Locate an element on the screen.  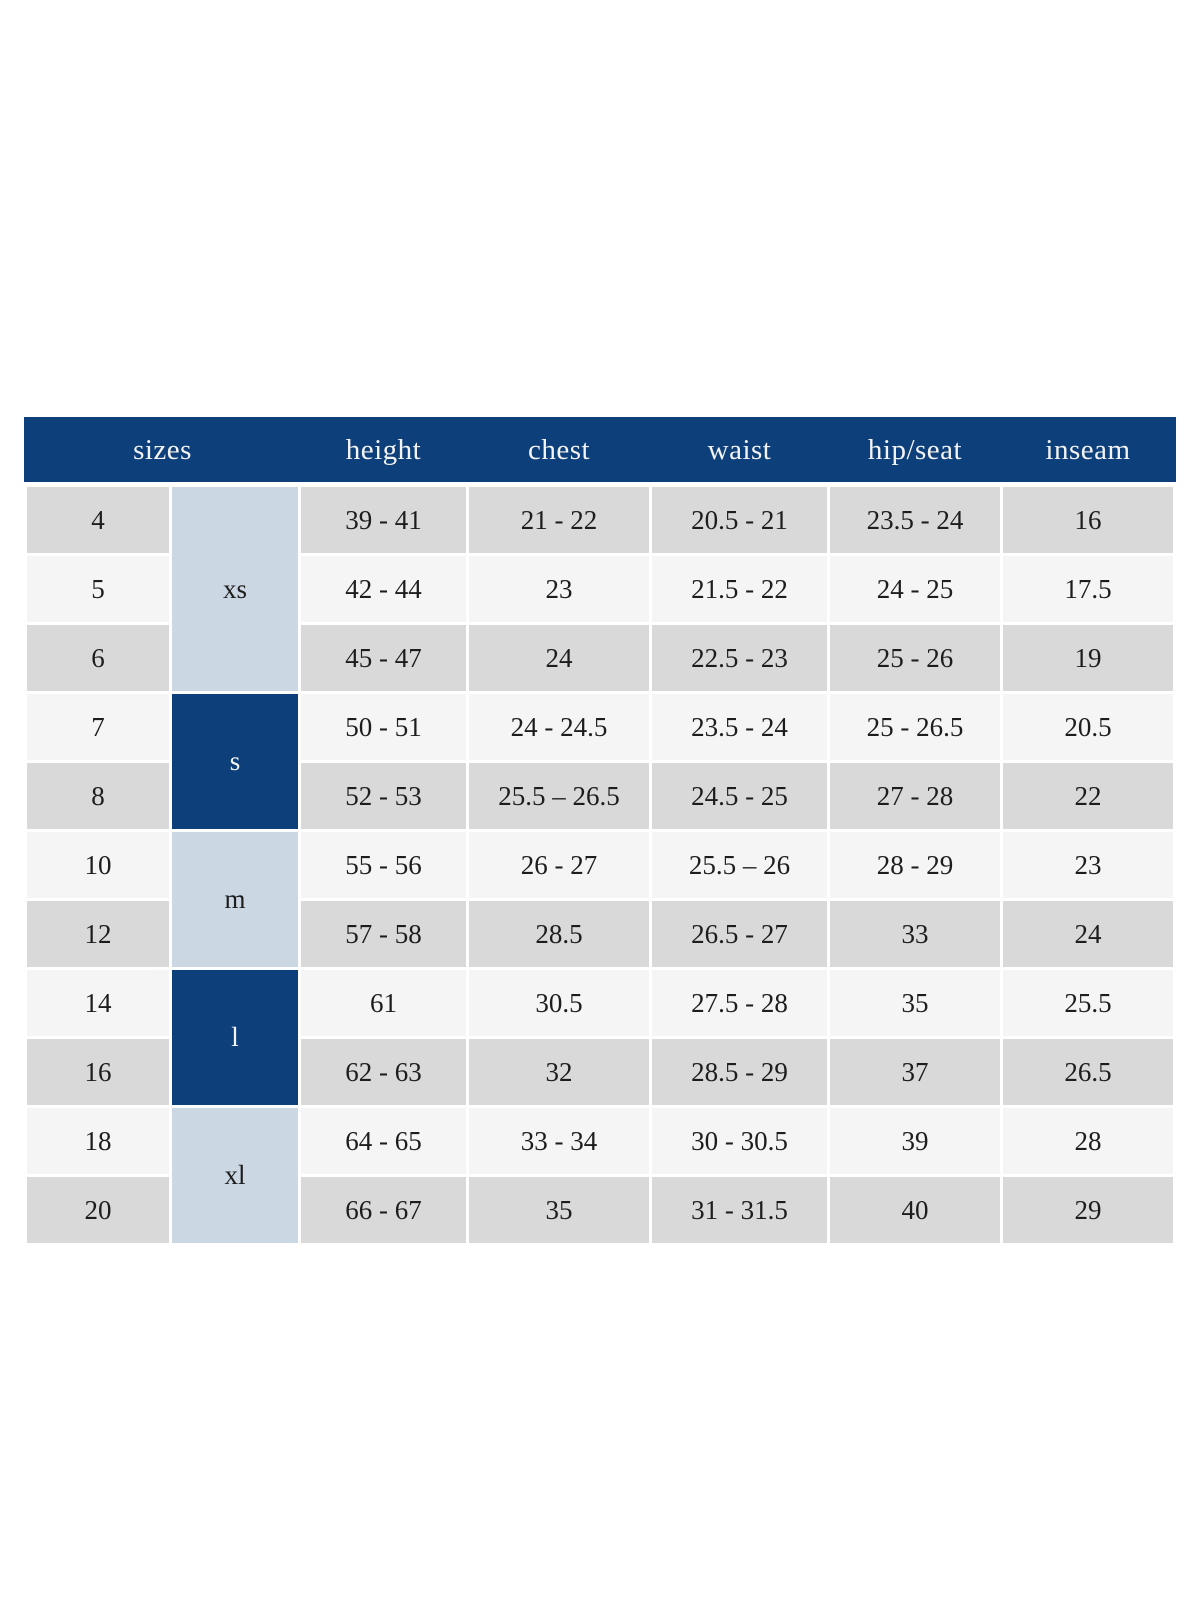
table-row: 10 m 55 - 56 26 - 27 25.5 – 26 28 - 29 23 is located at coordinates (600, 899).